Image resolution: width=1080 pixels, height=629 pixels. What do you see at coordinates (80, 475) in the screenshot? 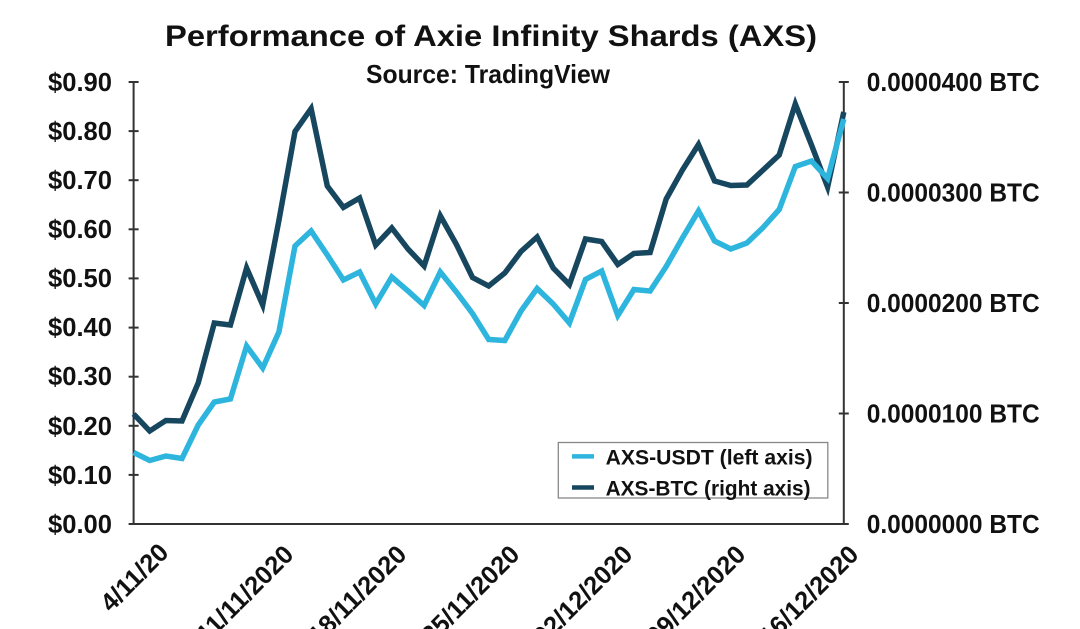
I see `svg-text: $0.10` at bounding box center [80, 475].